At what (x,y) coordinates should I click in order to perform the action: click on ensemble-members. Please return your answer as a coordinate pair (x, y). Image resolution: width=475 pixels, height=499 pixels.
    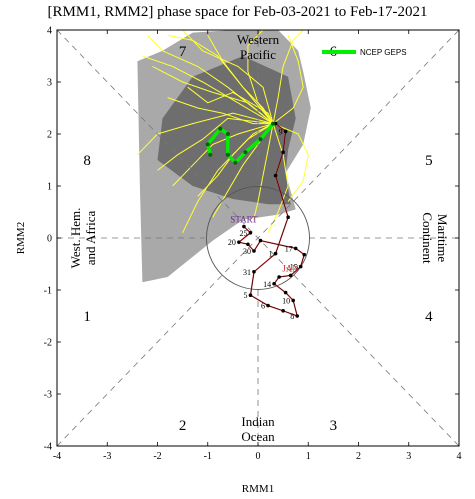
    Looking at the image, I should click on (223, 132).